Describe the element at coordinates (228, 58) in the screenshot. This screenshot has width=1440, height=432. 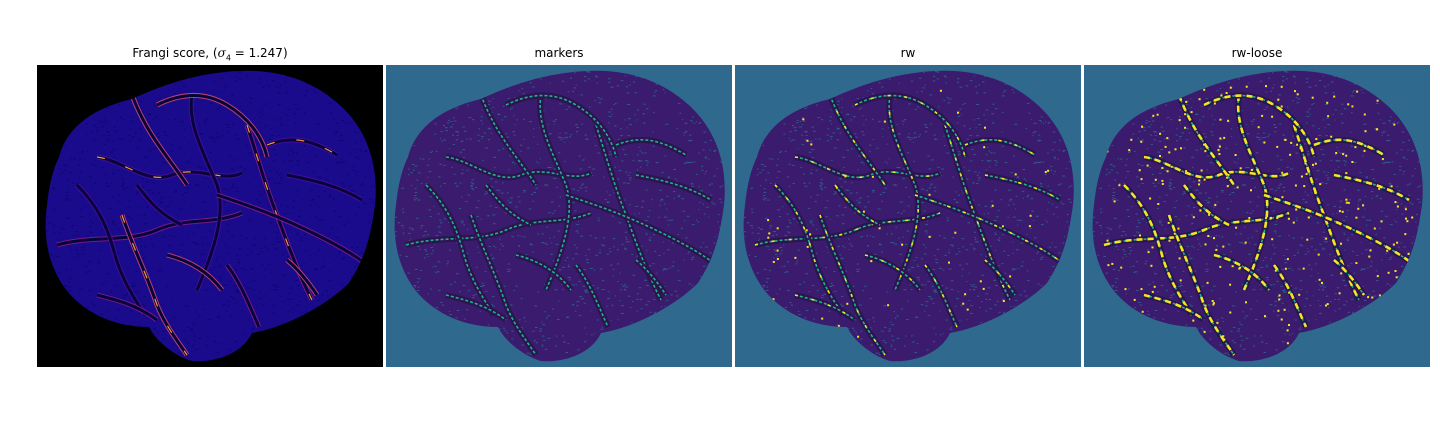
I see `sigma-subscript: 4` at that location.